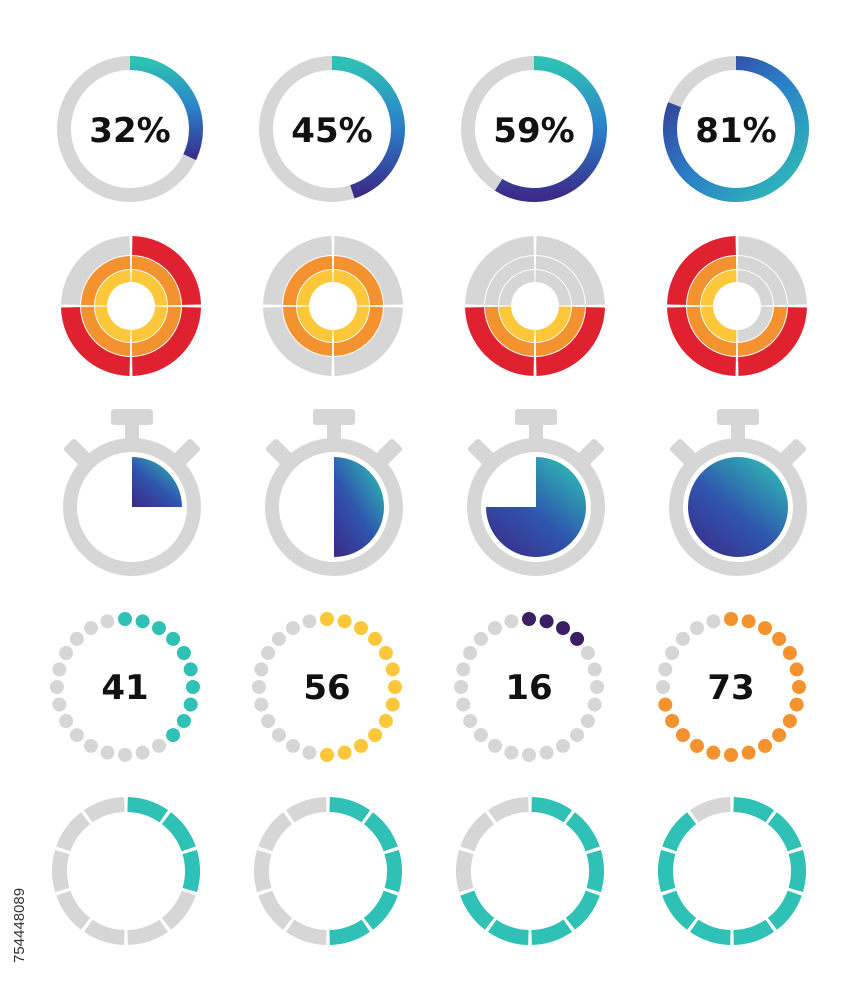 The width and height of the screenshot is (864, 1000). Describe the element at coordinates (19, 925) in the screenshot. I see `stock-id-text: 754448089` at that location.